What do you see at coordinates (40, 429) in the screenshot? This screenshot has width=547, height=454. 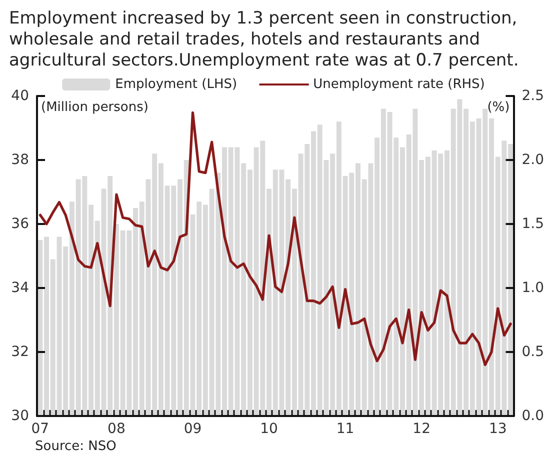 I see `x-tick-label: 07` at bounding box center [40, 429].